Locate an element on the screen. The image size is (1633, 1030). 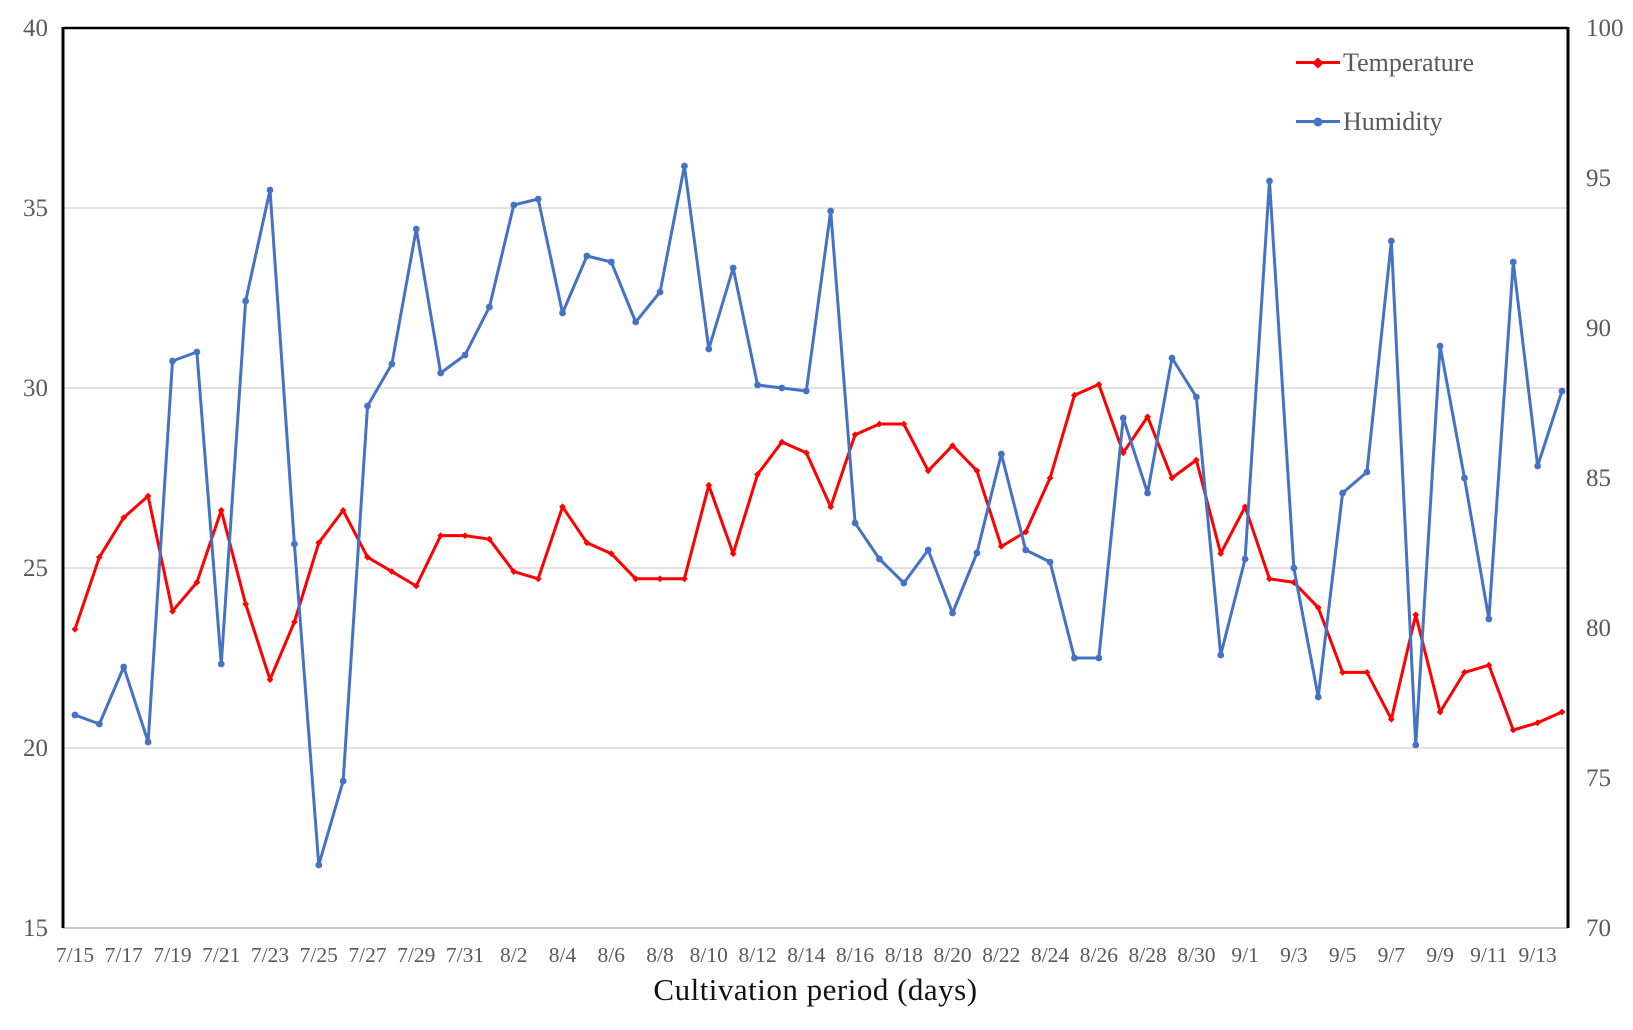
right-axis-tick-label: 70 is located at coordinates (1598, 928).